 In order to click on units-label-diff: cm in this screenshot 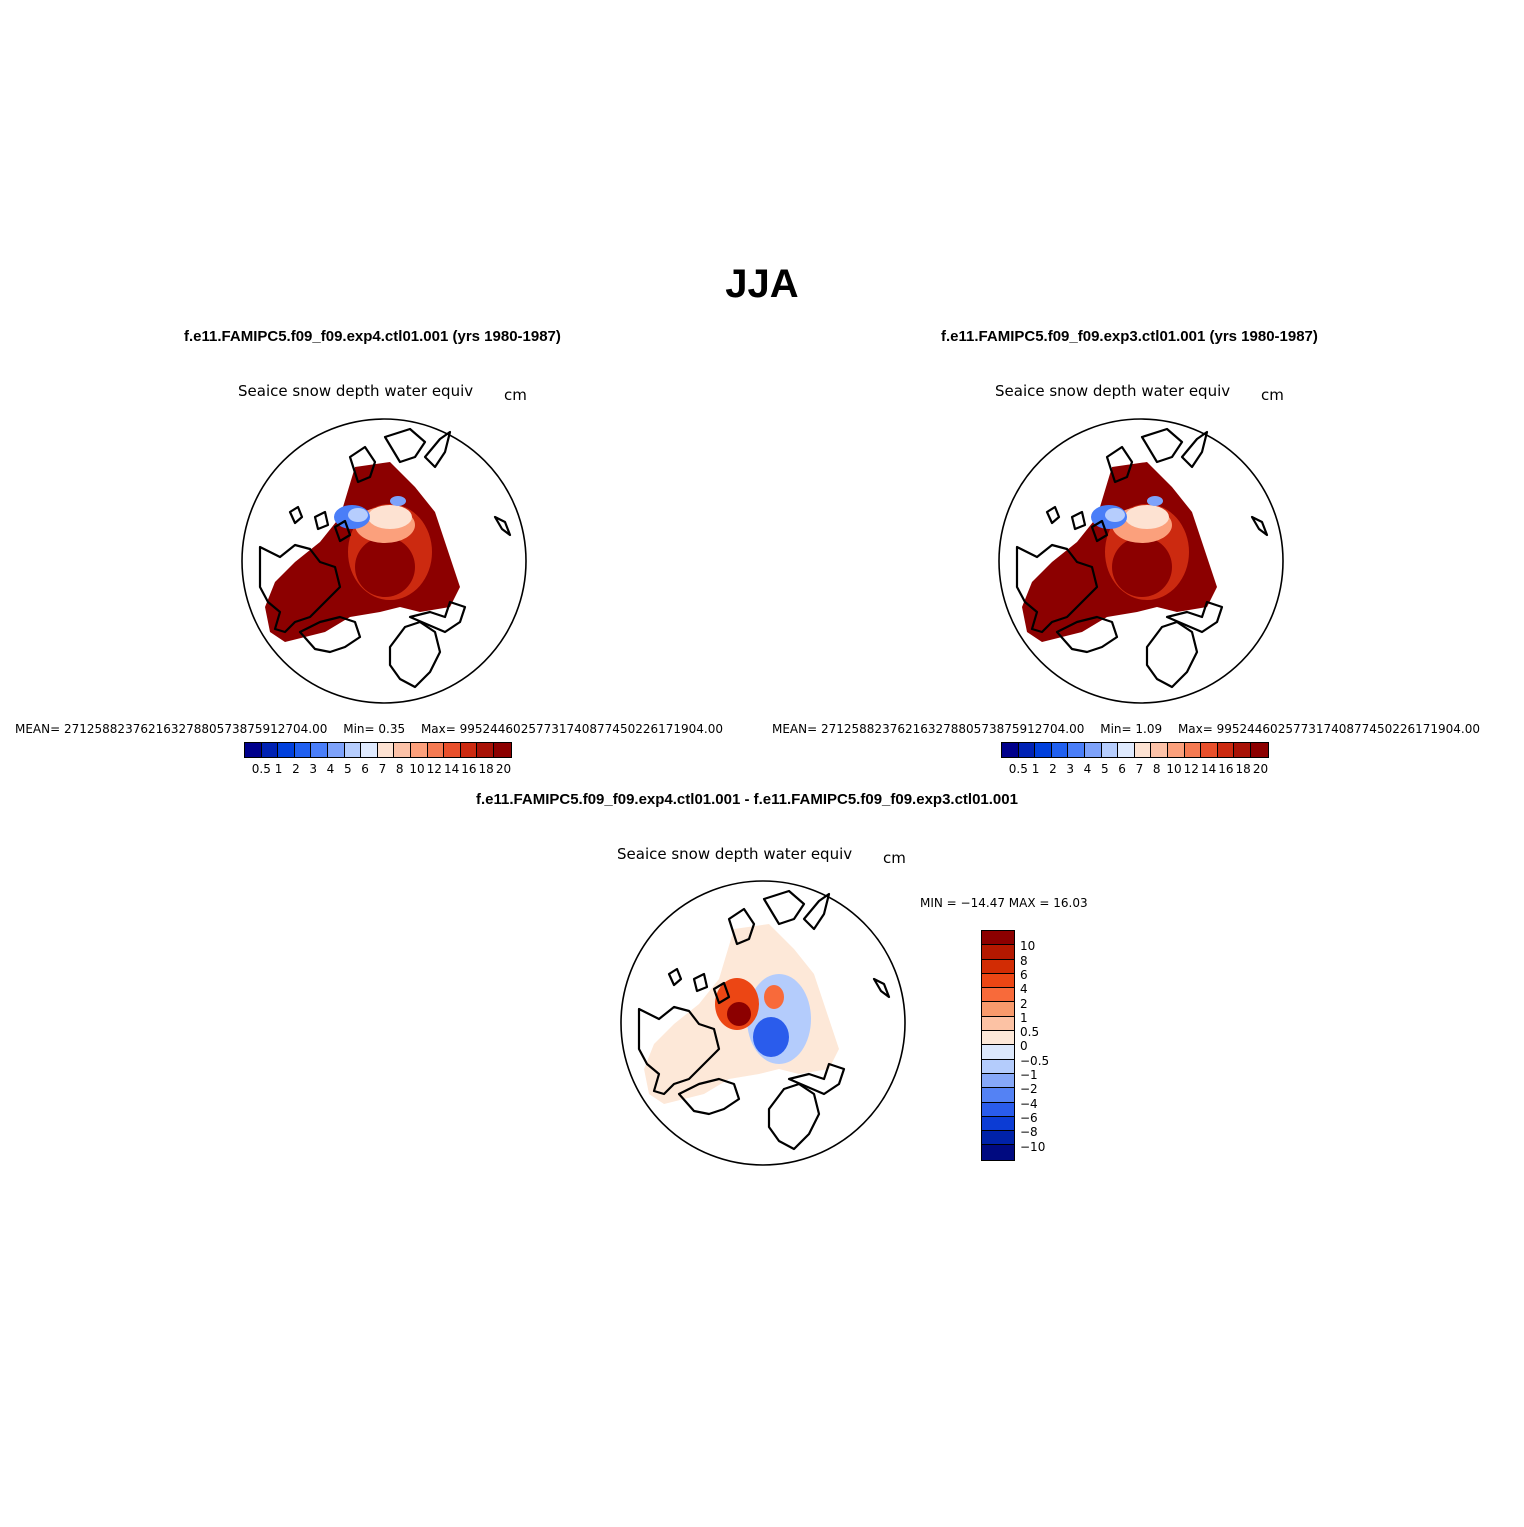, I will do `click(894, 858)`.